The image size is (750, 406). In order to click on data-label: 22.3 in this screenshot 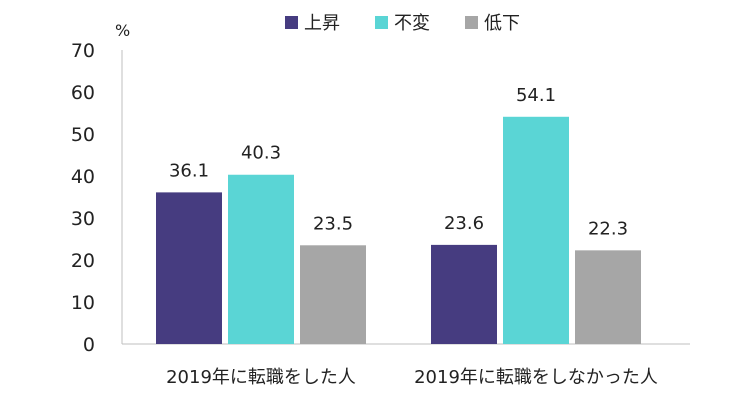, I will do `click(608, 228)`.